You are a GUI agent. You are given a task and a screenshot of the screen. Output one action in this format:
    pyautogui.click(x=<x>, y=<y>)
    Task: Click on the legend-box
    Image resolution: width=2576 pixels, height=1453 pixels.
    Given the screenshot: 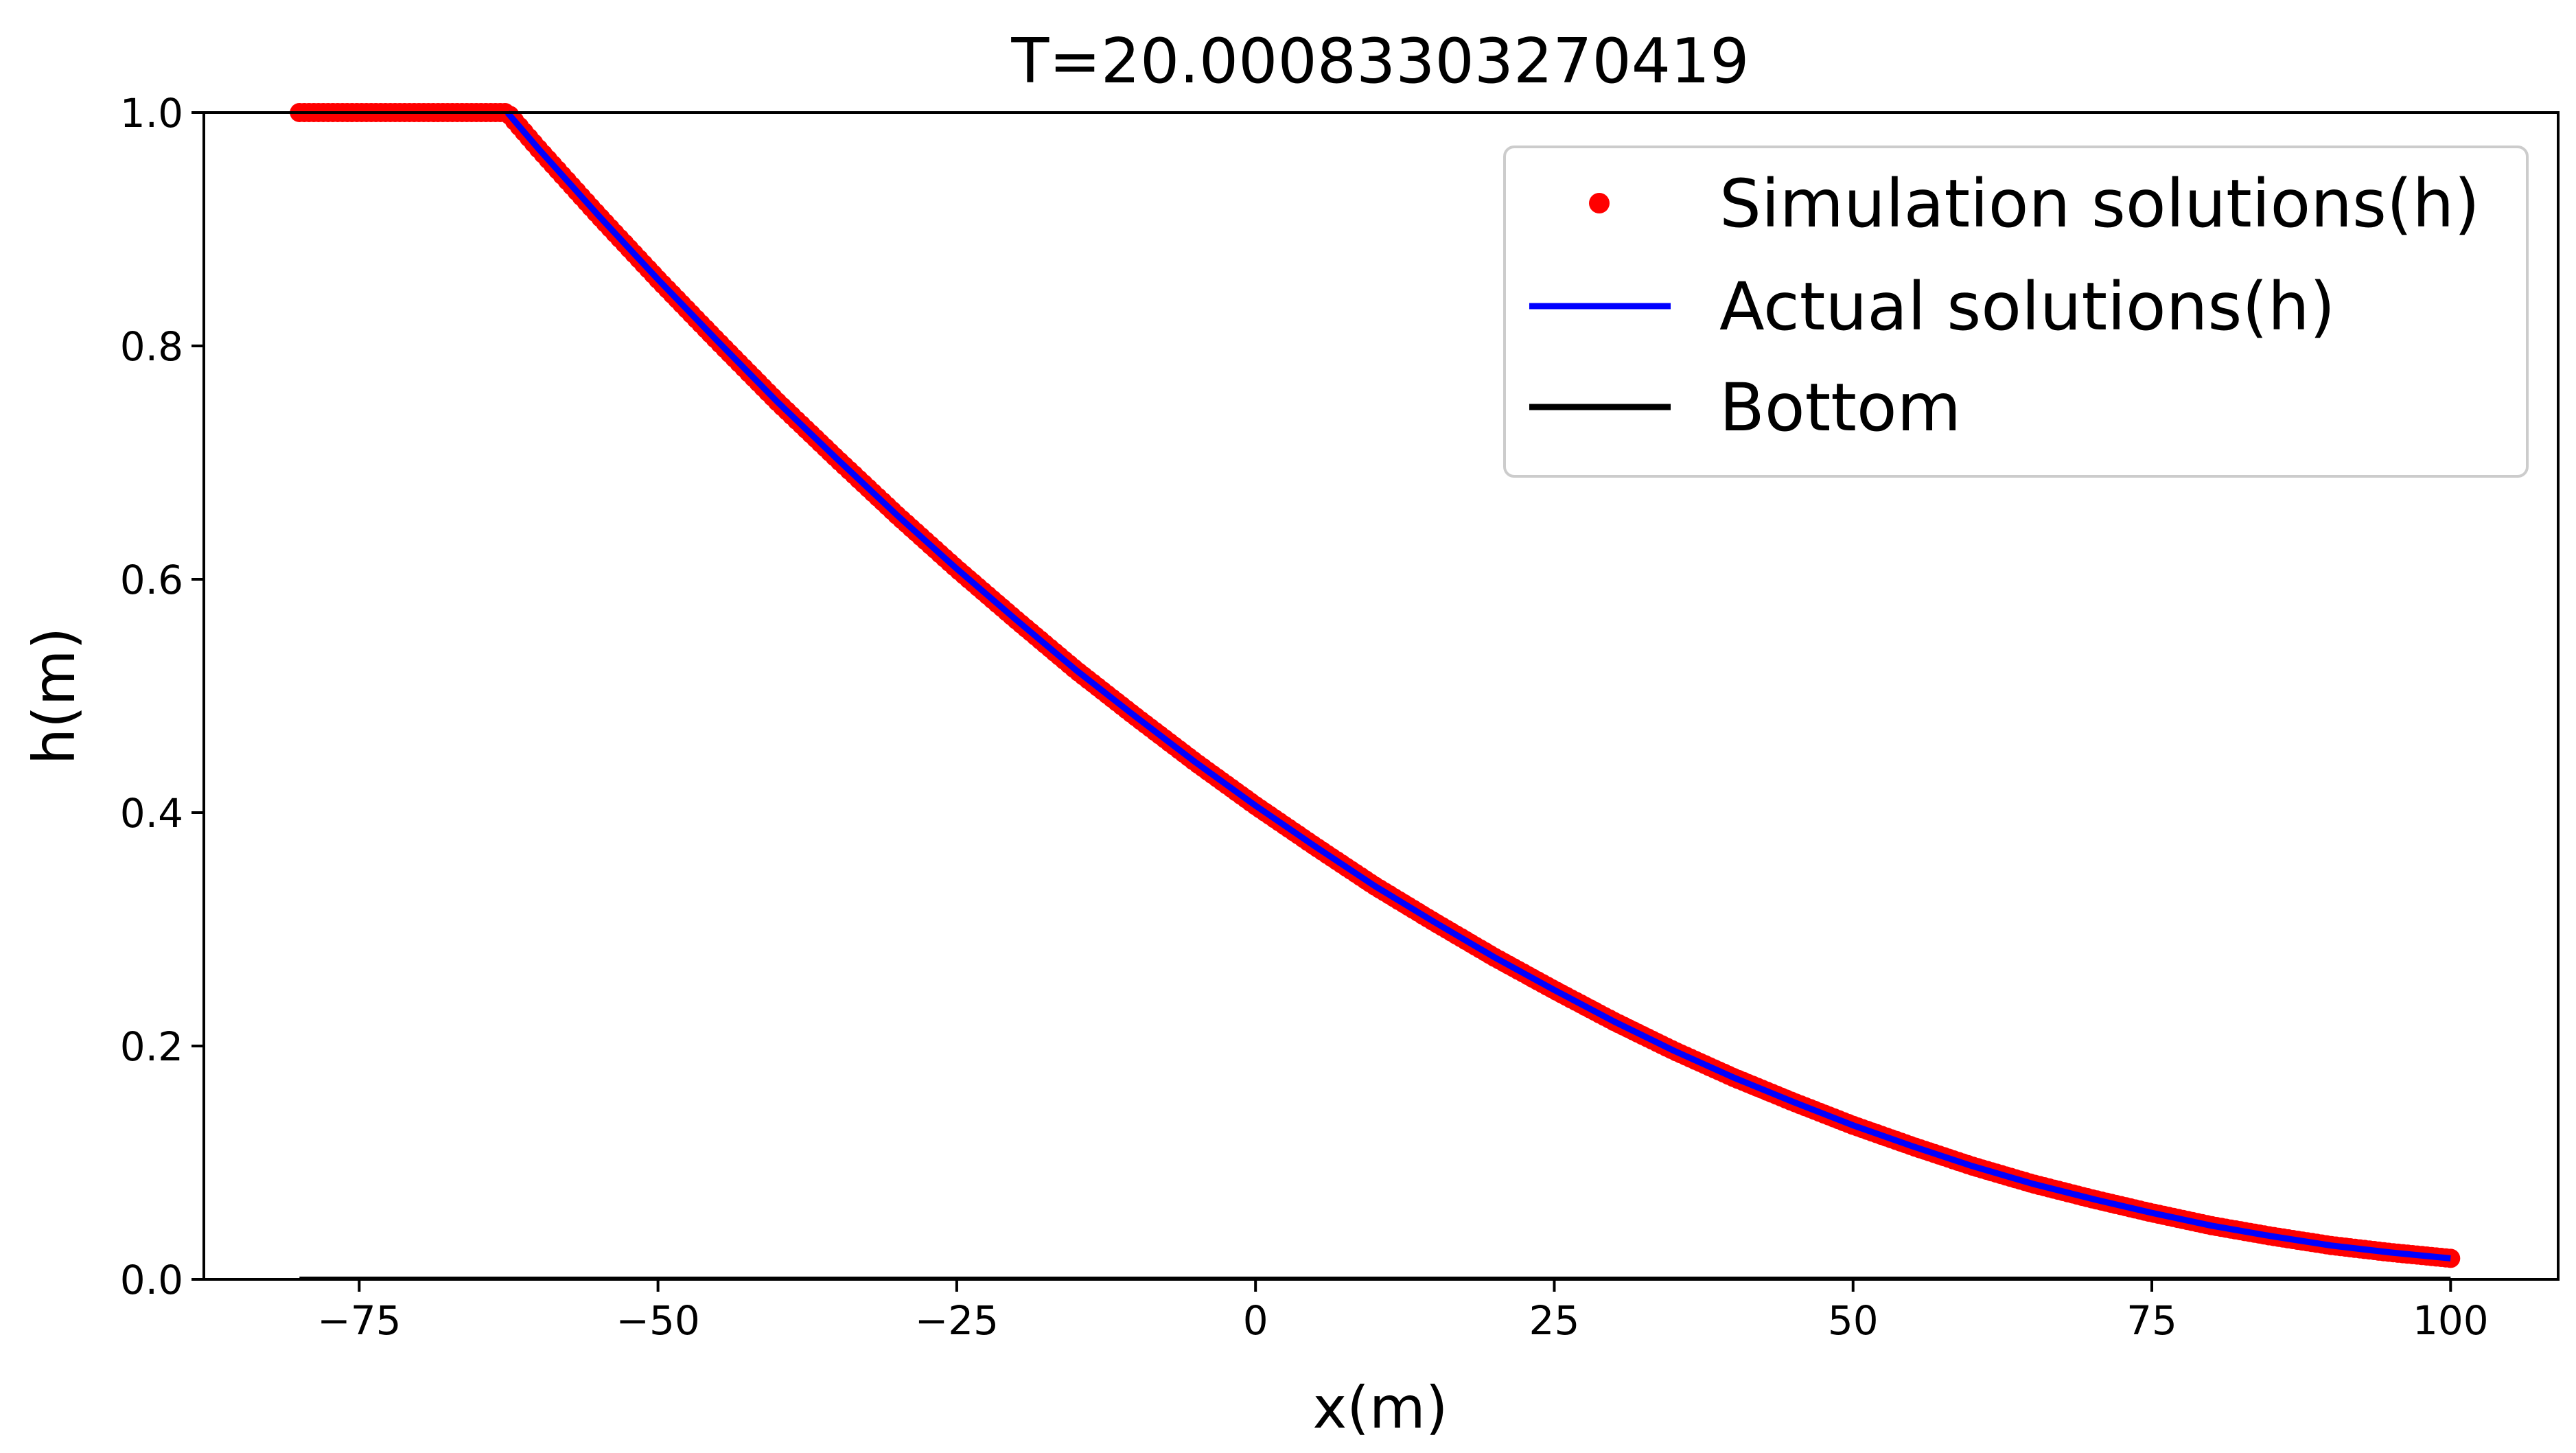 What is the action you would take?
    pyautogui.click(x=2016, y=312)
    